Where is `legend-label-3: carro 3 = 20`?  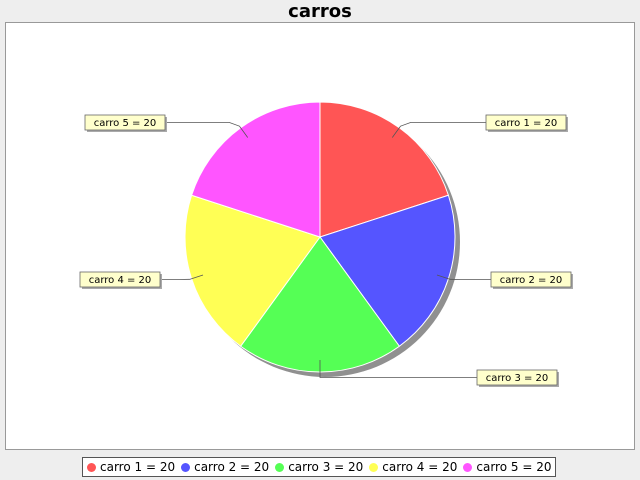
legend-label-3: carro 3 = 20 is located at coordinates (326, 467).